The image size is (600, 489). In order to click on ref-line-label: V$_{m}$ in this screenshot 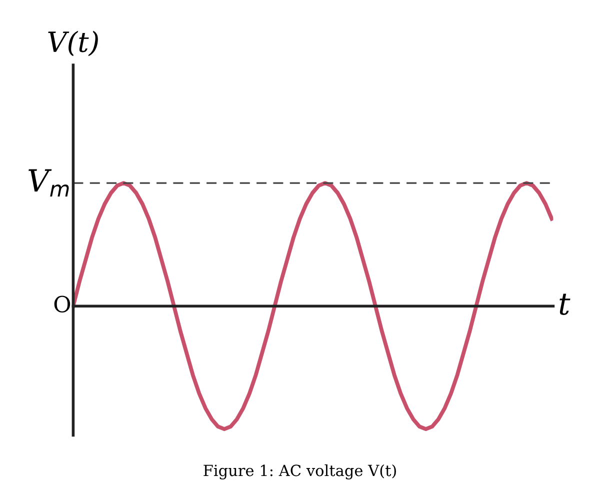, I will do `click(48, 183)`.